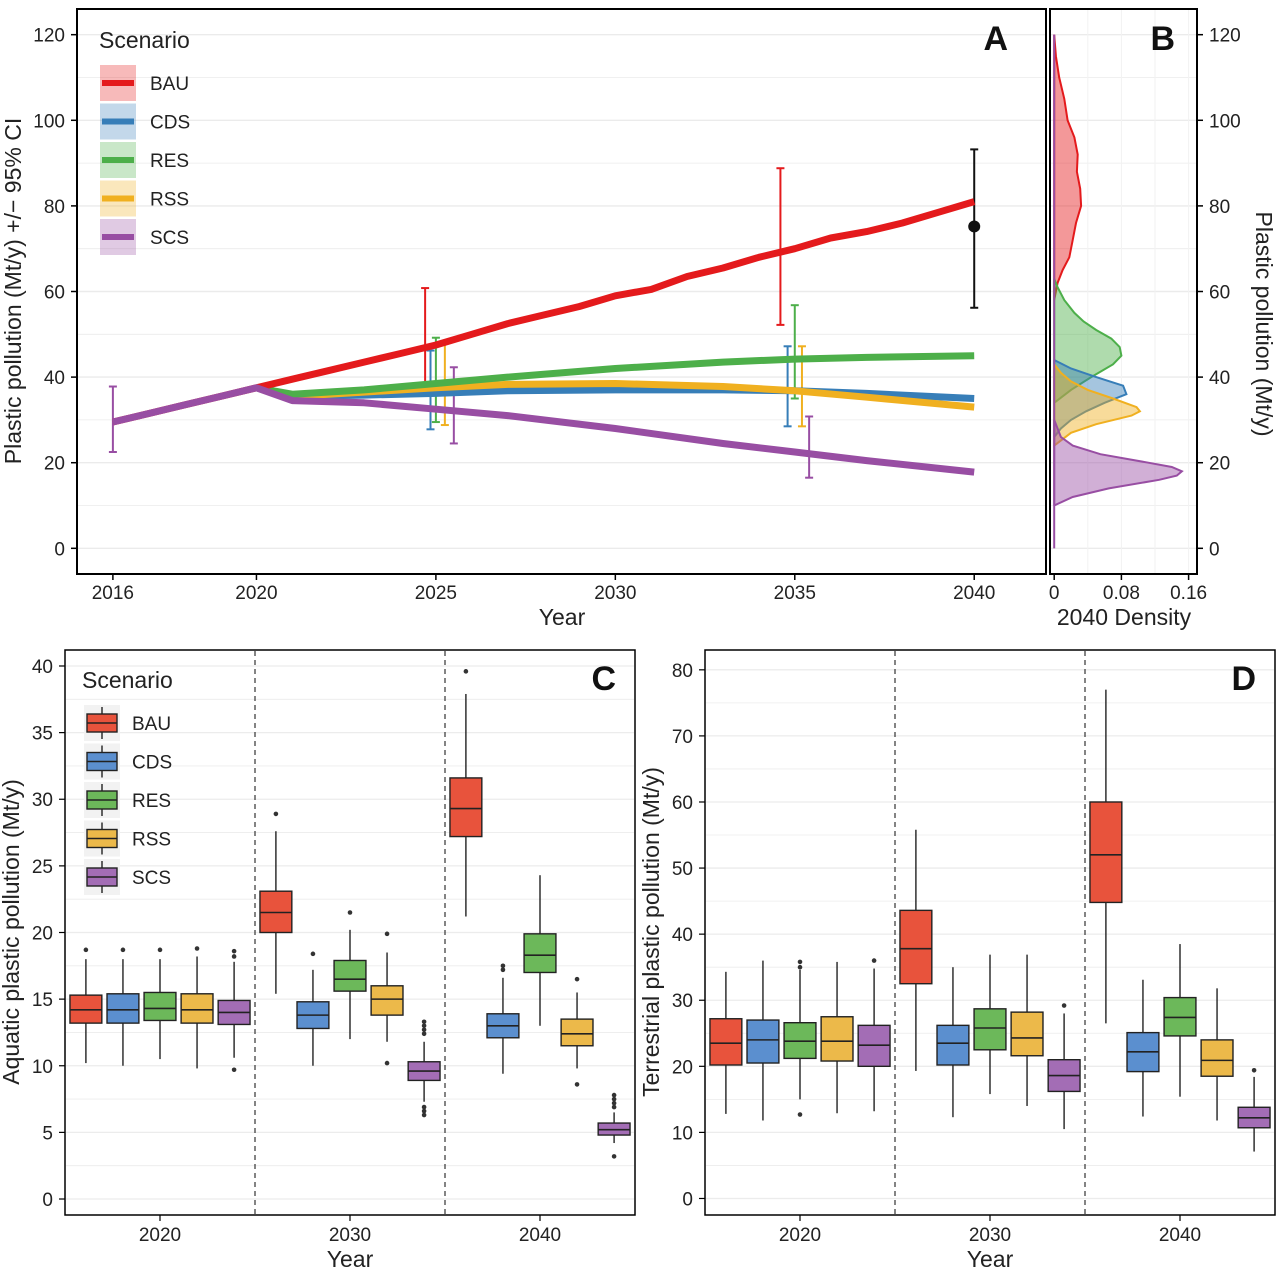 The image size is (1280, 1280). What do you see at coordinates (995, 39) in the screenshot?
I see `panel-a-letter: A` at bounding box center [995, 39].